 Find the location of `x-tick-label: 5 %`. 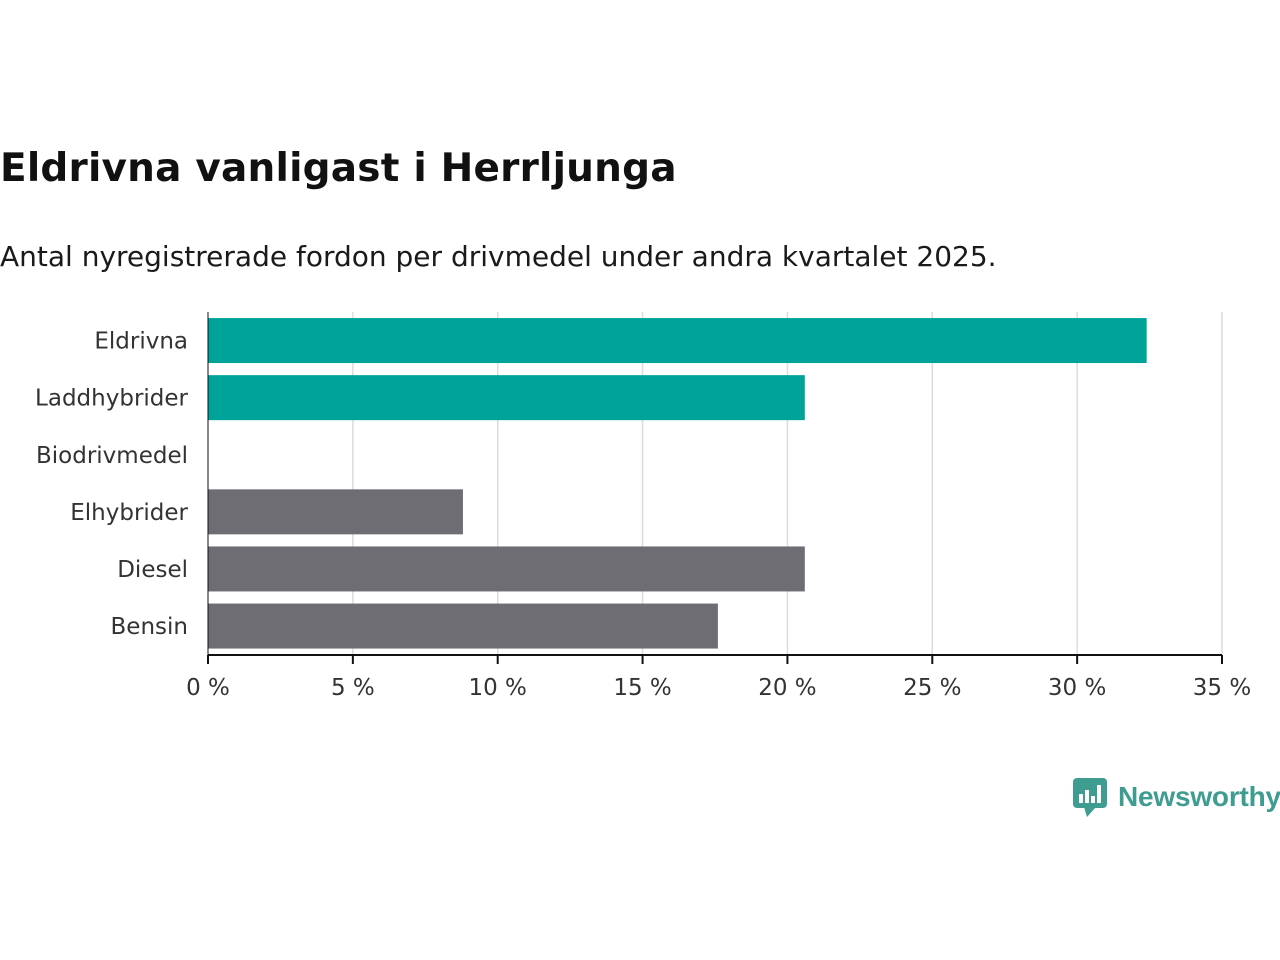

x-tick-label: 5 % is located at coordinates (353, 688).